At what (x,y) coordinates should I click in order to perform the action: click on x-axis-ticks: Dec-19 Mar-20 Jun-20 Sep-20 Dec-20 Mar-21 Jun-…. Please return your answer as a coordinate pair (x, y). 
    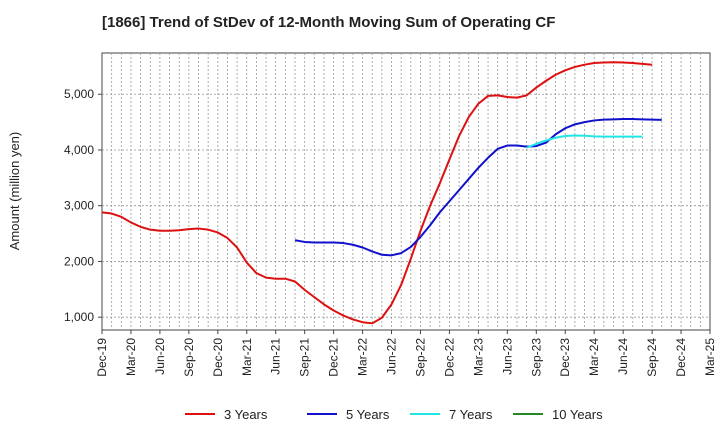
    Looking at the image, I should click on (406, 353).